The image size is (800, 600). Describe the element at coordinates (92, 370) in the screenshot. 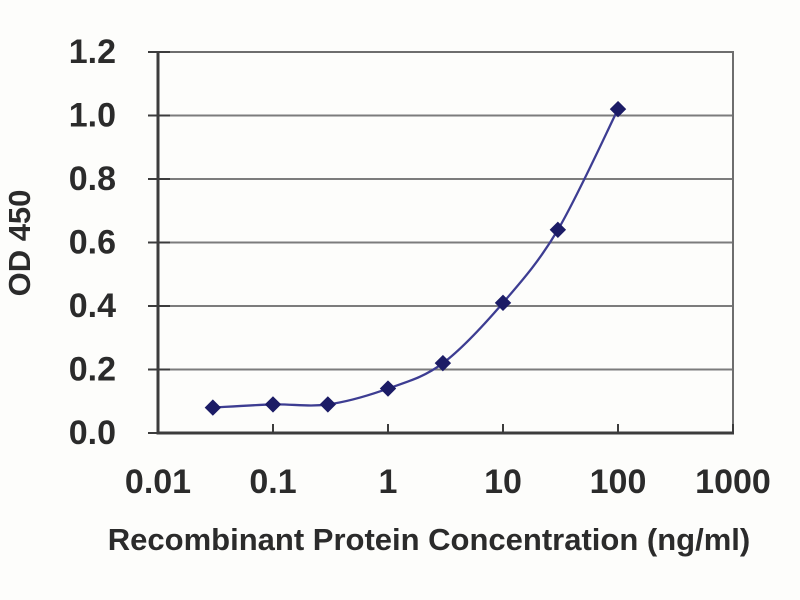

I see `y-tick-label: 0.2` at that location.